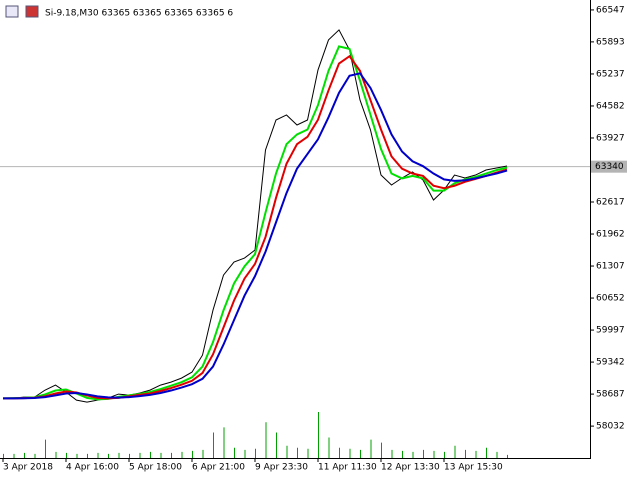  What do you see at coordinates (610, 42) in the screenshot?
I see `y-tick-label: 65893` at bounding box center [610, 42].